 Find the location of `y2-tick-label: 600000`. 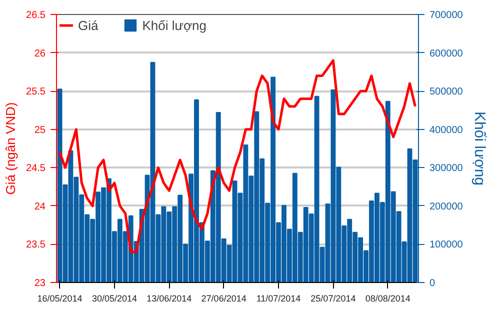

y2-tick-label: 600000 is located at coordinates (447, 54).